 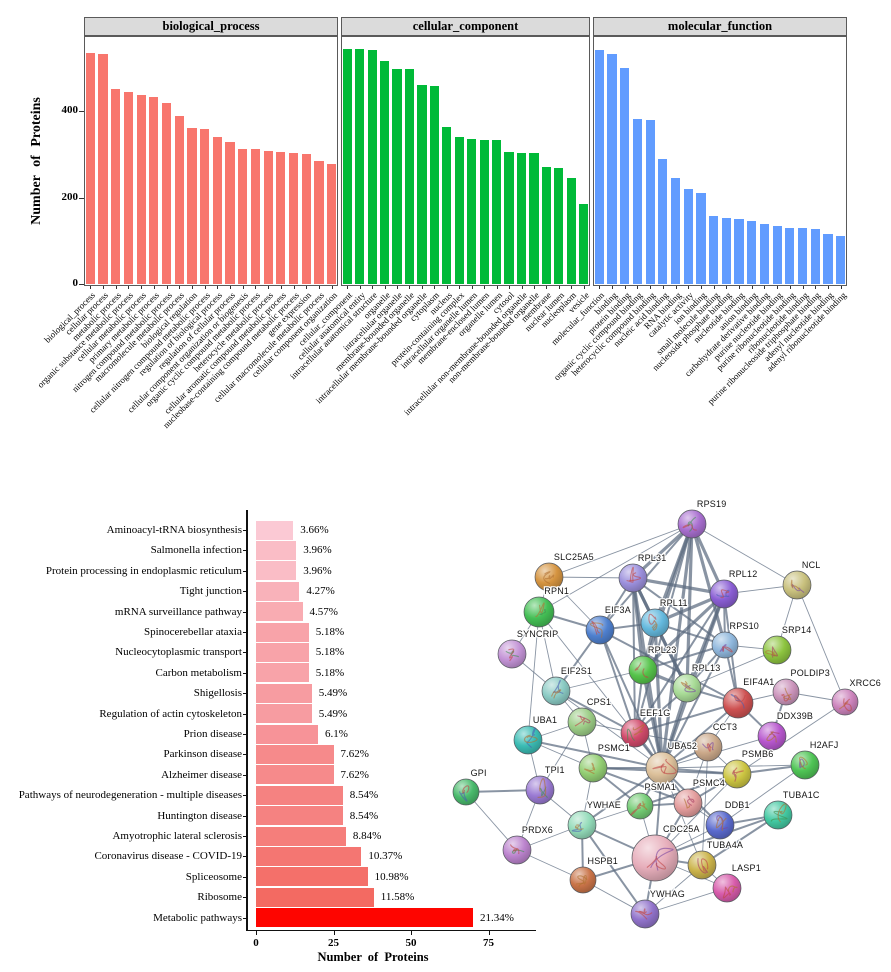 I want to click on kegg-percent-label: 5.18%, so click(x=330, y=652).